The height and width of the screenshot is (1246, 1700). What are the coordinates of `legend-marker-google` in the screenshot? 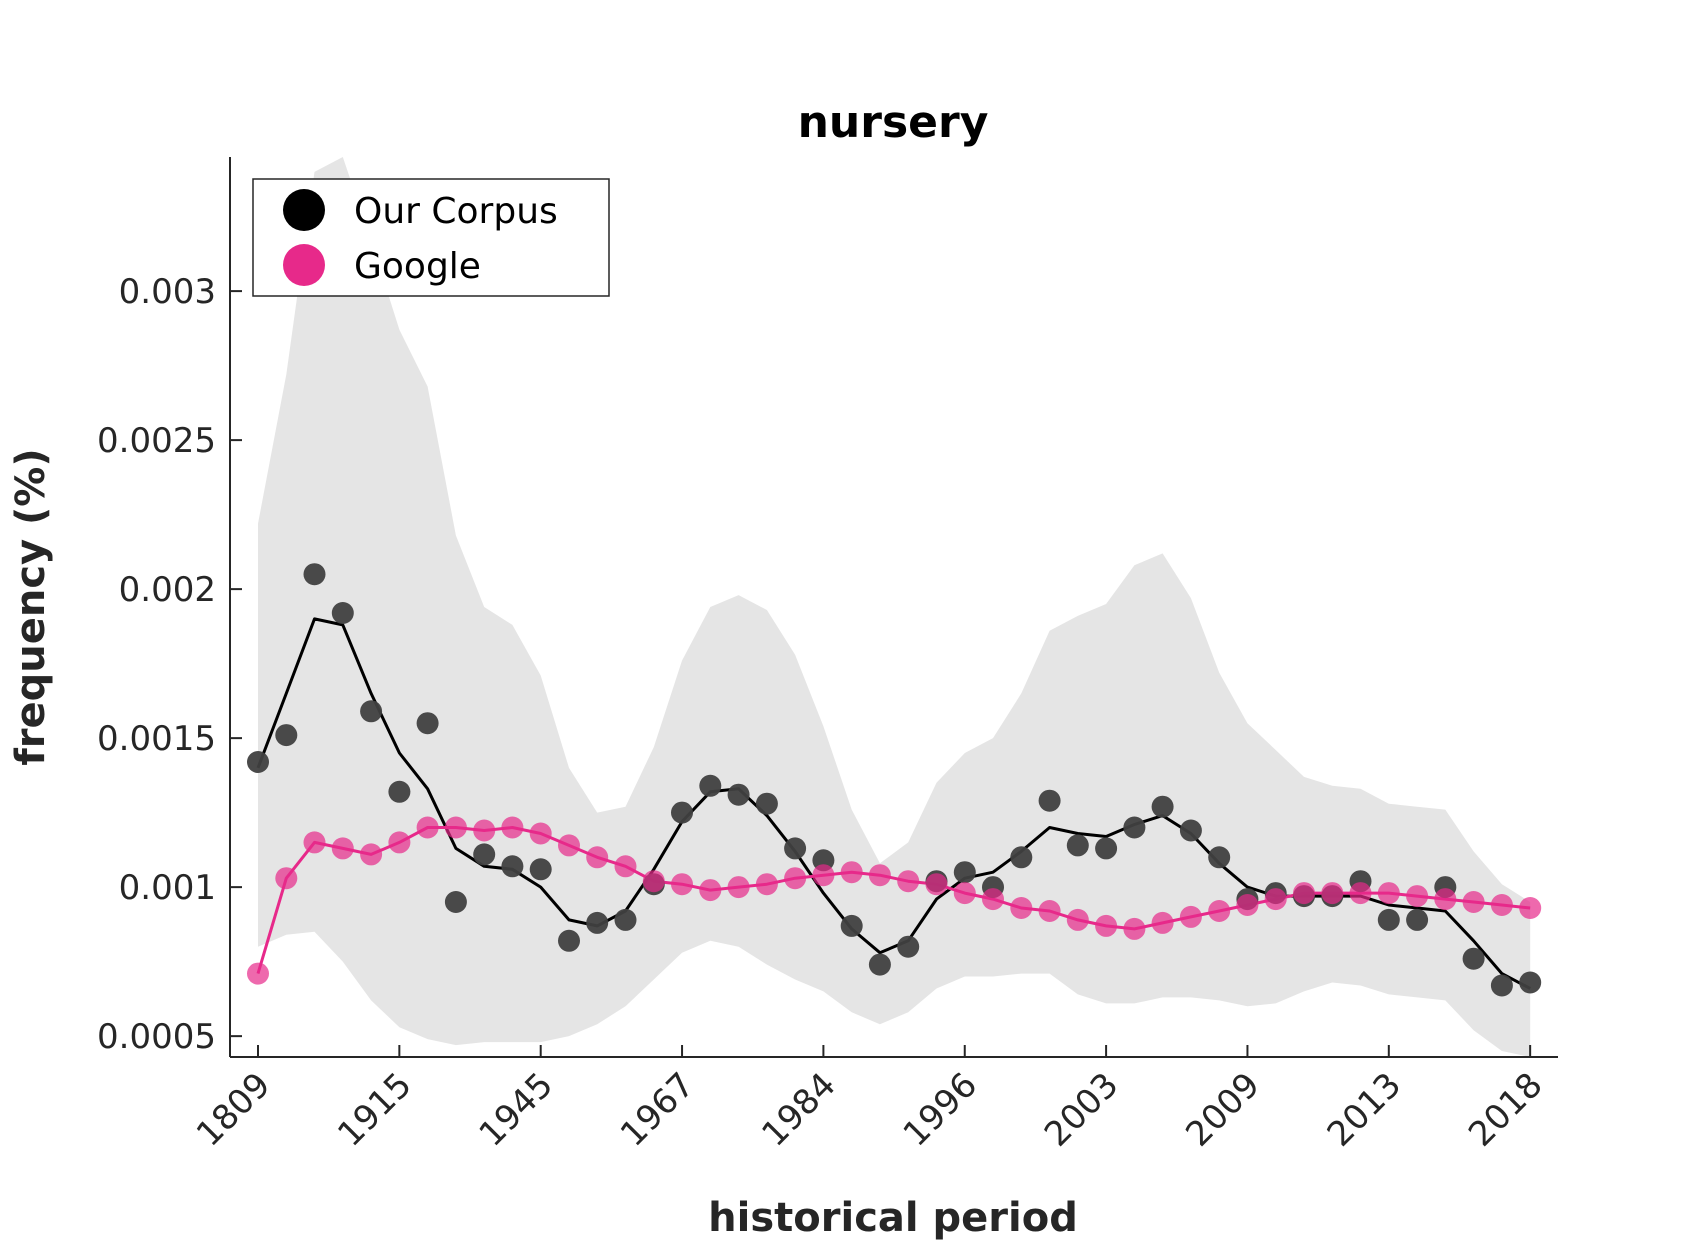 It's located at (304, 265).